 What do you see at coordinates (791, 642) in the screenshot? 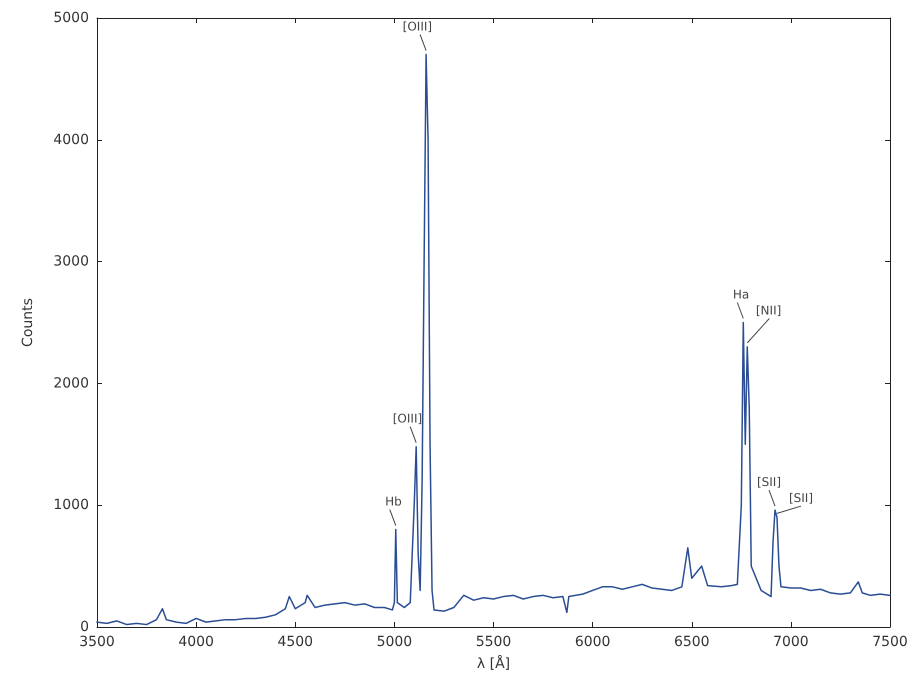
I see `x-tick-label: 7000` at bounding box center [791, 642].